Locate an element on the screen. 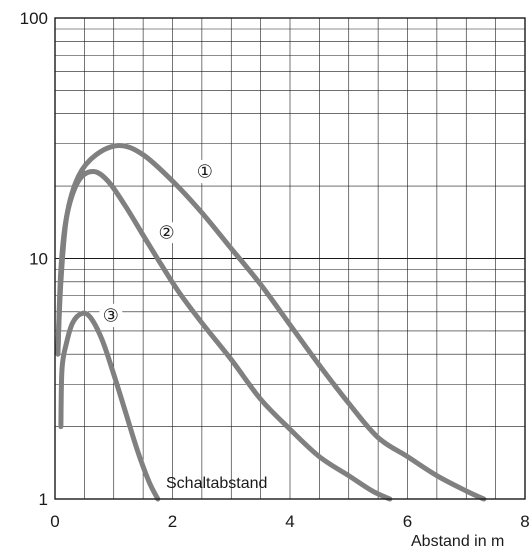  y-tick-label: 100 is located at coordinates (34, 18).